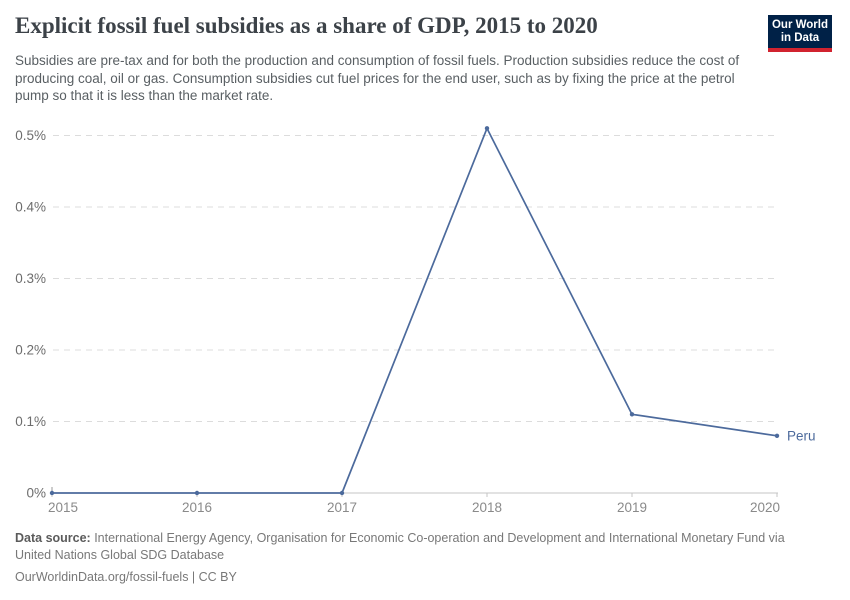 This screenshot has height=600, width=850. I want to click on data-point-2015, so click(52, 493).